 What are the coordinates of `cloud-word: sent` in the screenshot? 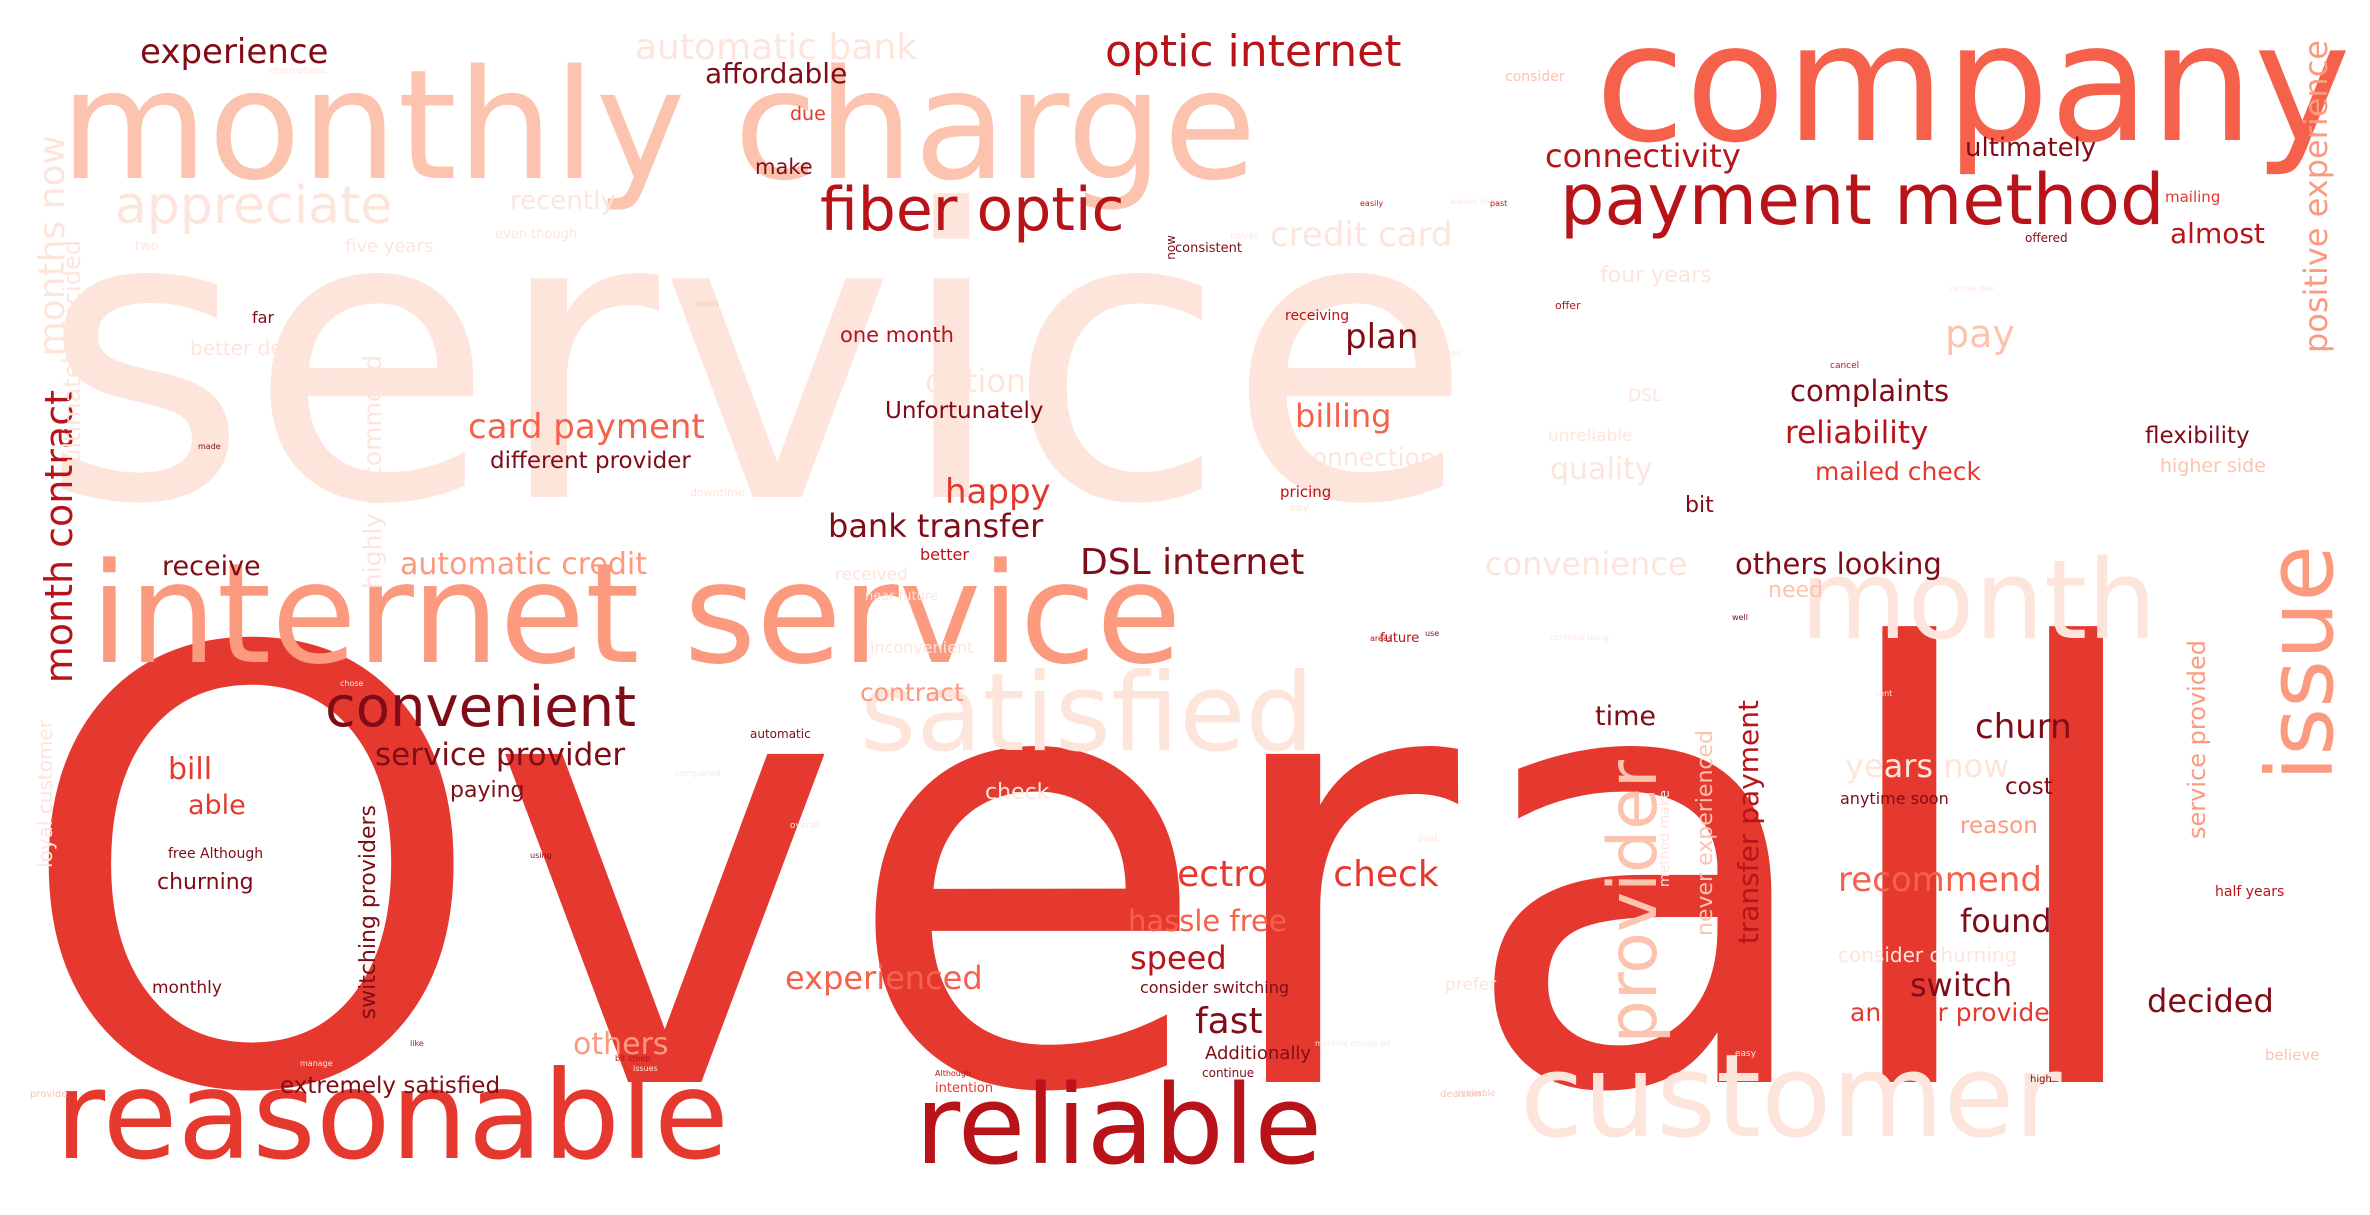 It's located at (1884, 693).